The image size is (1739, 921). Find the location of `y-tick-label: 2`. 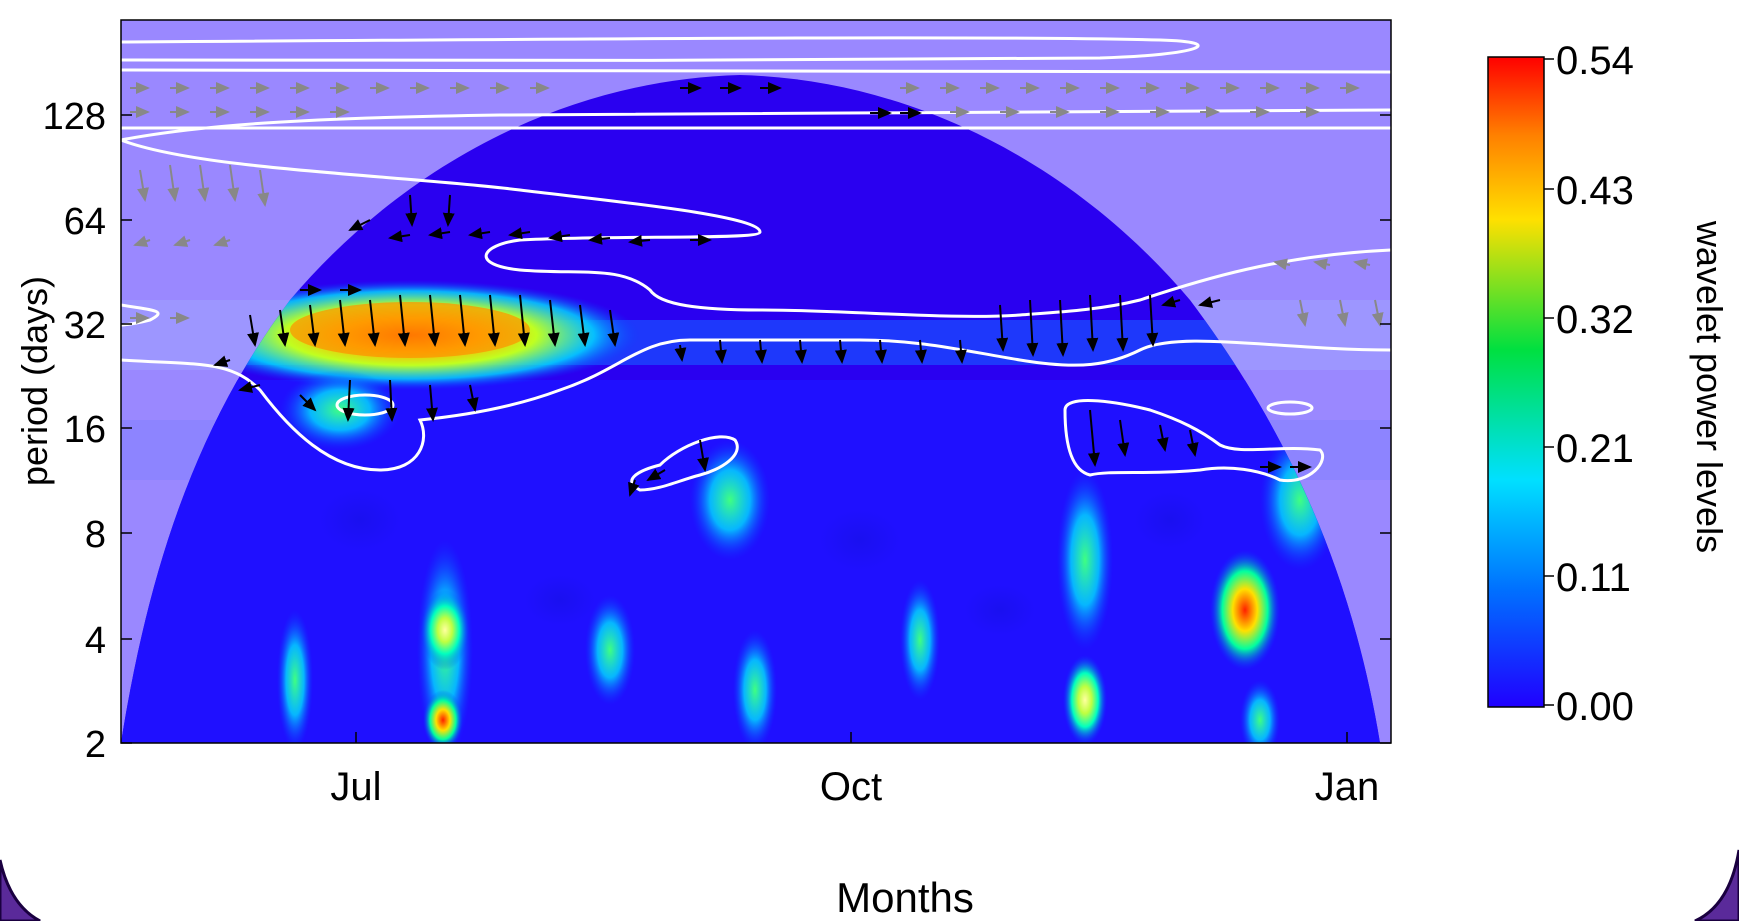

y-tick-label: 2 is located at coordinates (95, 745).